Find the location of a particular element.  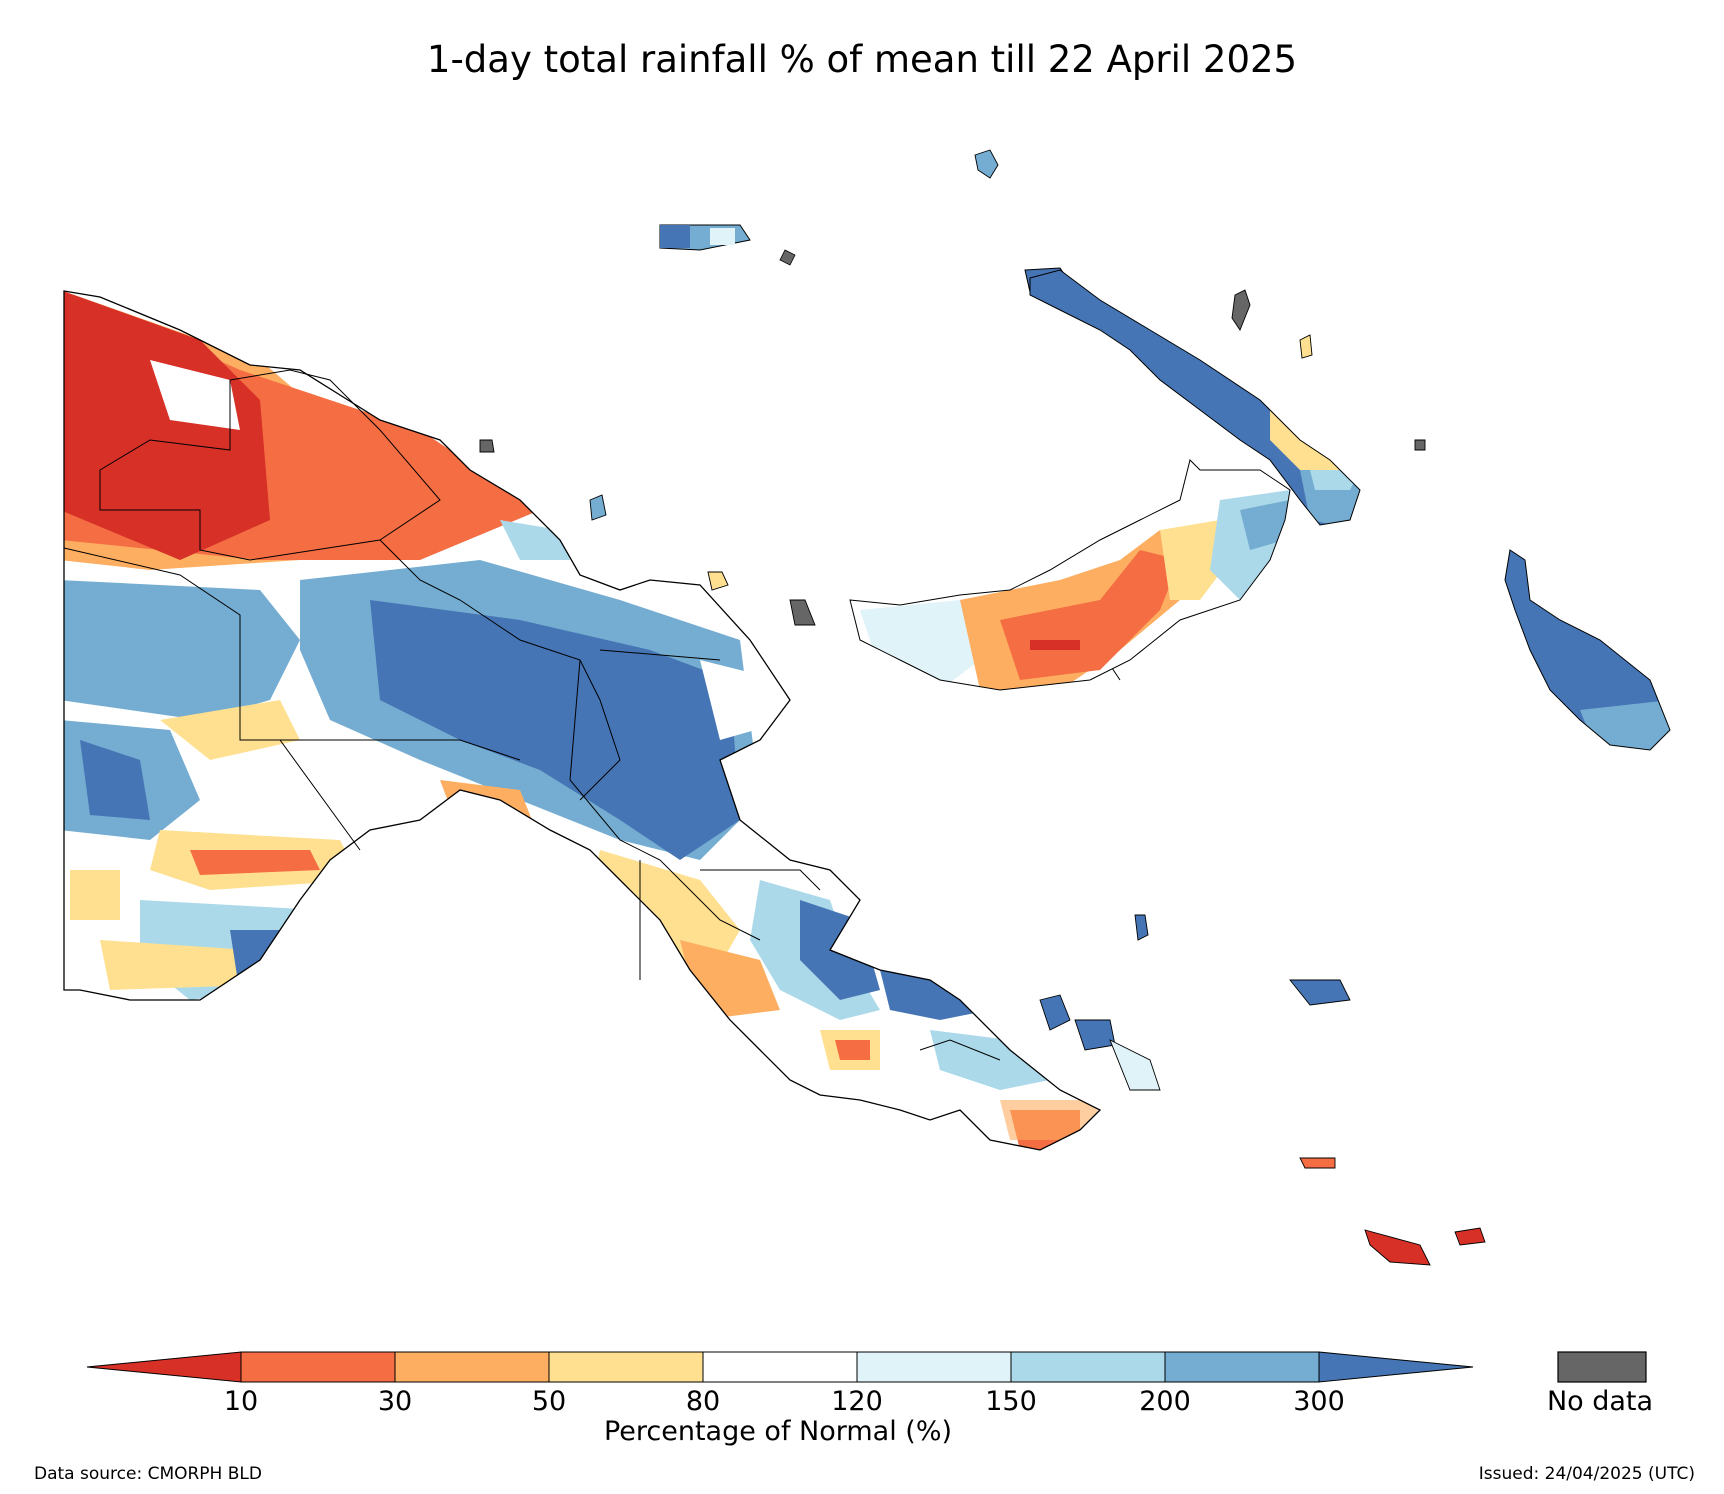

tick-label-80: 80 is located at coordinates (703, 1401).